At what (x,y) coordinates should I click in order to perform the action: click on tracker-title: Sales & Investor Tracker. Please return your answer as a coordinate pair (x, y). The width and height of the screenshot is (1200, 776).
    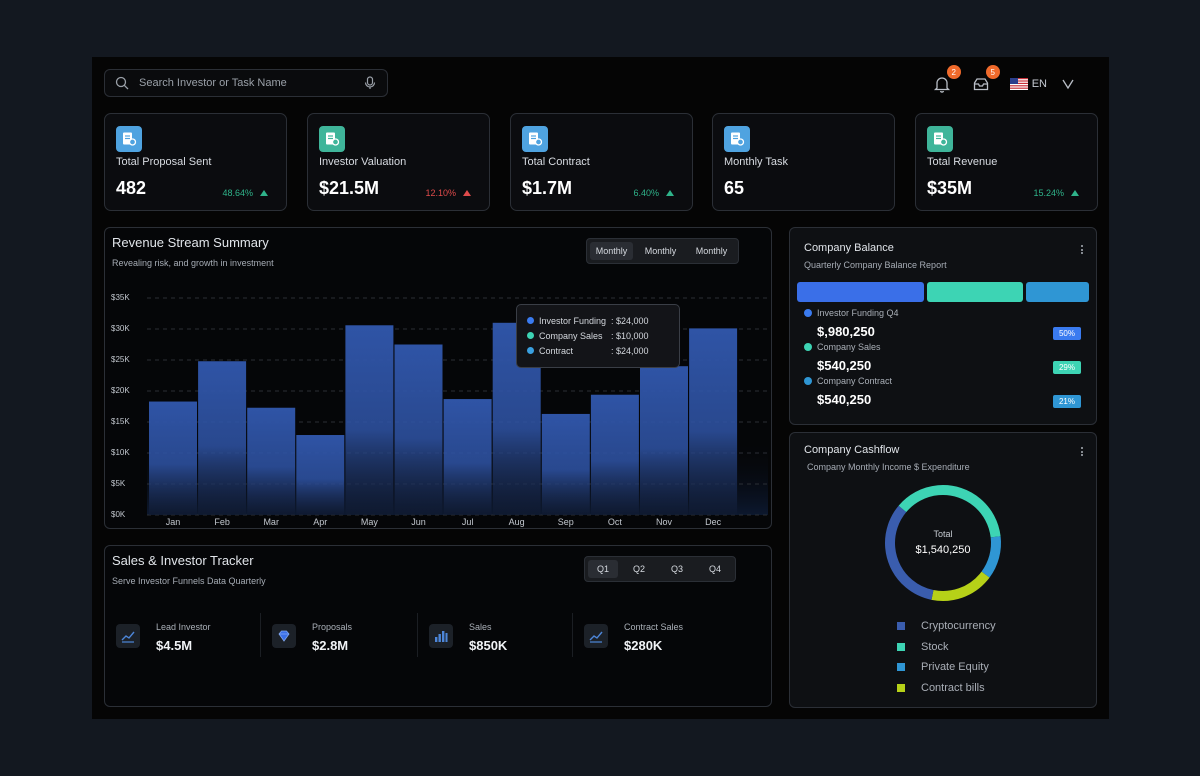
    Looking at the image, I should click on (183, 560).